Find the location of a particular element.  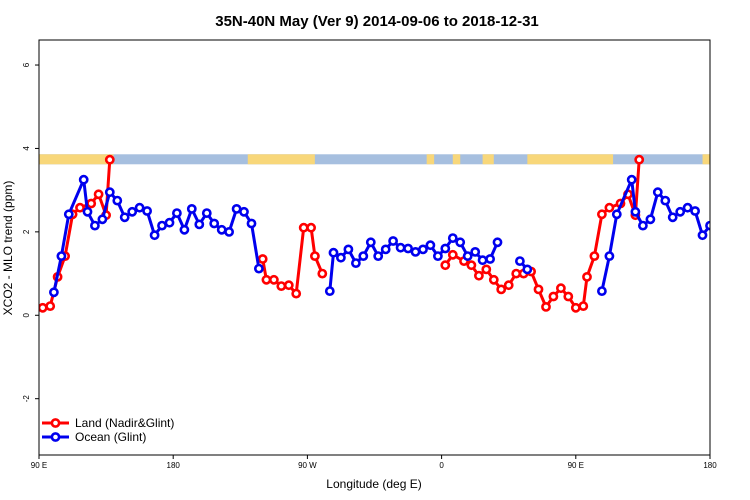

y-axis-label: XCO2 - MLO trend (ppm) is located at coordinates (8, 248).